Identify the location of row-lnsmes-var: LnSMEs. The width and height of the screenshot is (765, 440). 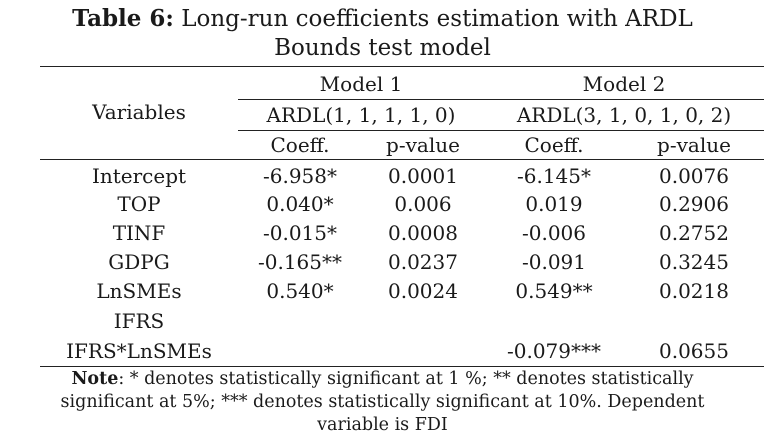
(139, 291).